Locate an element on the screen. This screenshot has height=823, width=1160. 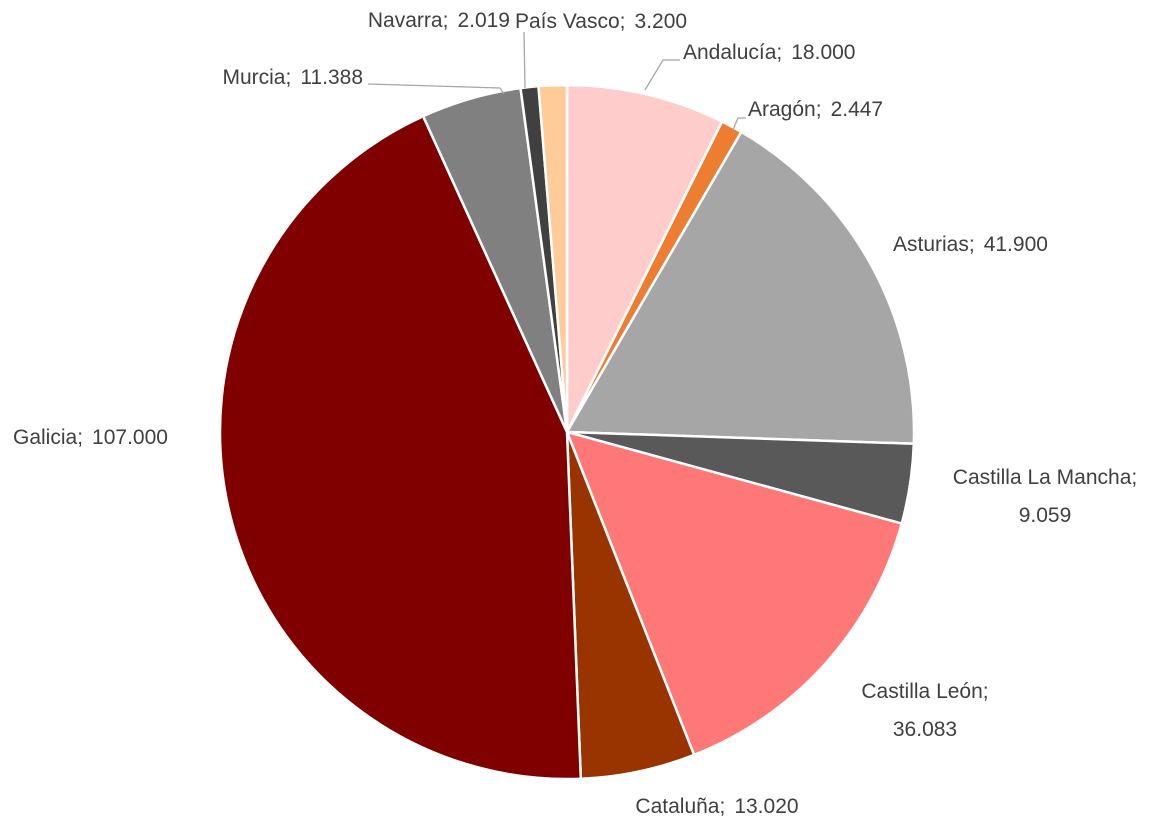
value-label: 18.000 is located at coordinates (823, 52).